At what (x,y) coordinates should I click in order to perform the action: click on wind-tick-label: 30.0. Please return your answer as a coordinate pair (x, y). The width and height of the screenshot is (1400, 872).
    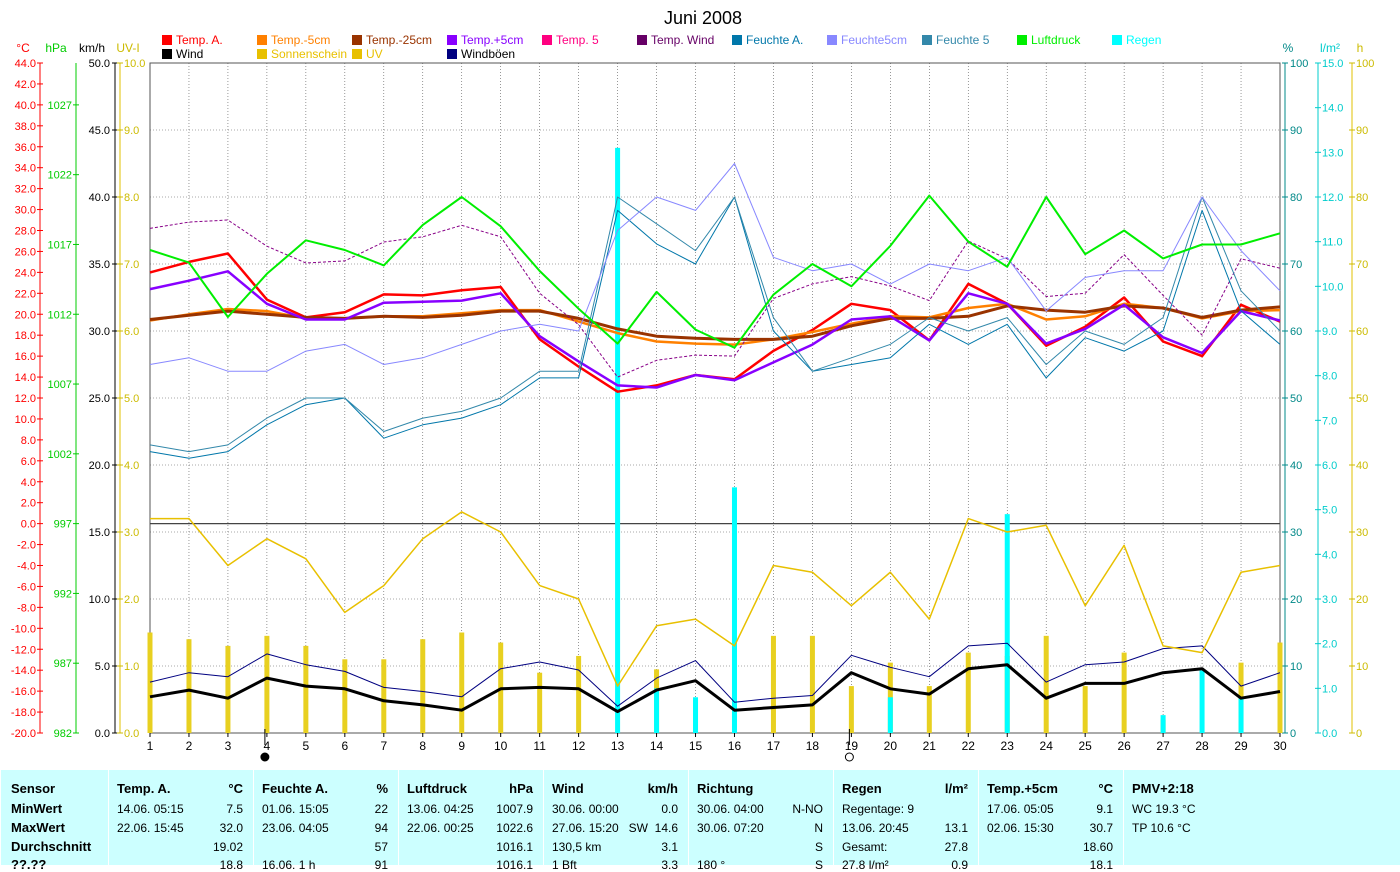
    Looking at the image, I should click on (99, 332).